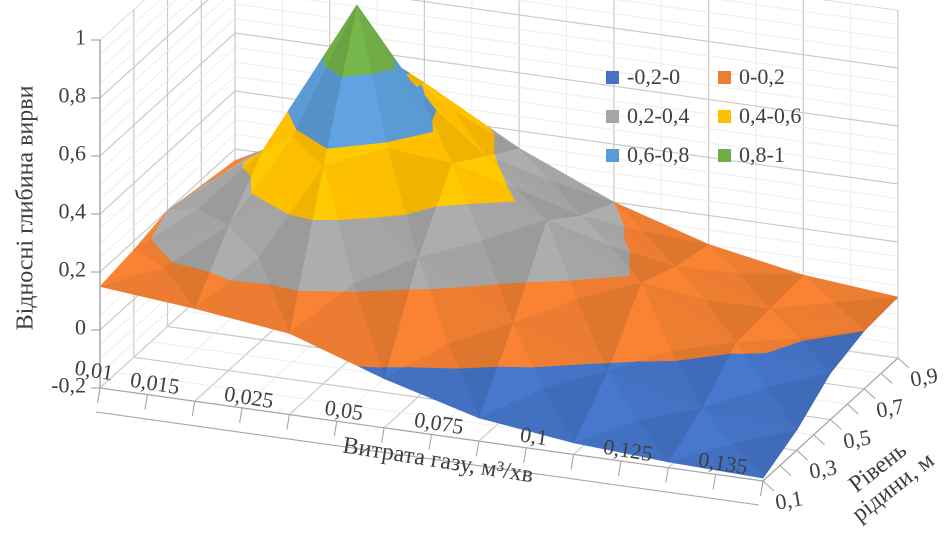 This screenshot has width=947, height=534. Describe the element at coordinates (789, 500) in the screenshot. I see `depth-tick-label: 0,1` at that location.